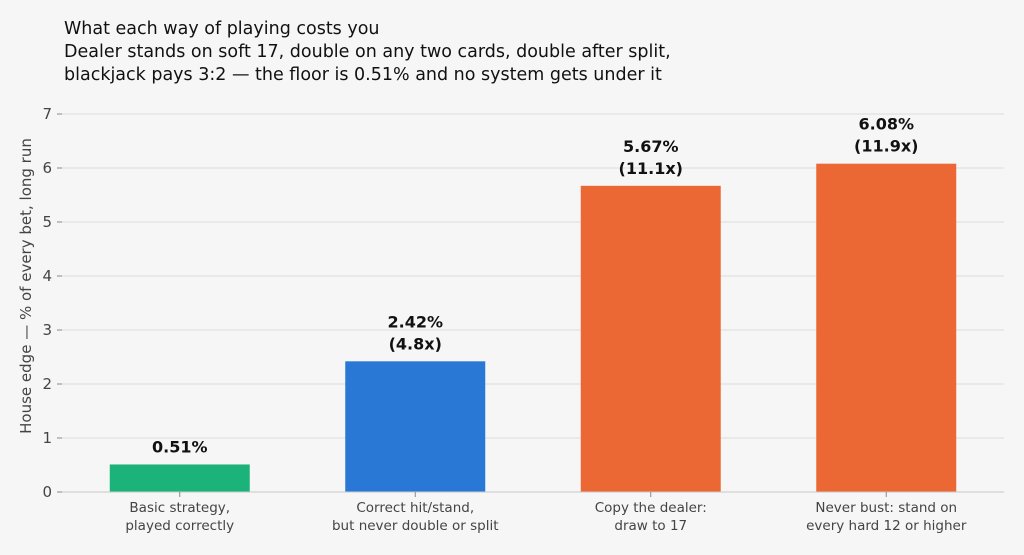  Describe the element at coordinates (47, 330) in the screenshot. I see `y-tick-label: 3` at that location.